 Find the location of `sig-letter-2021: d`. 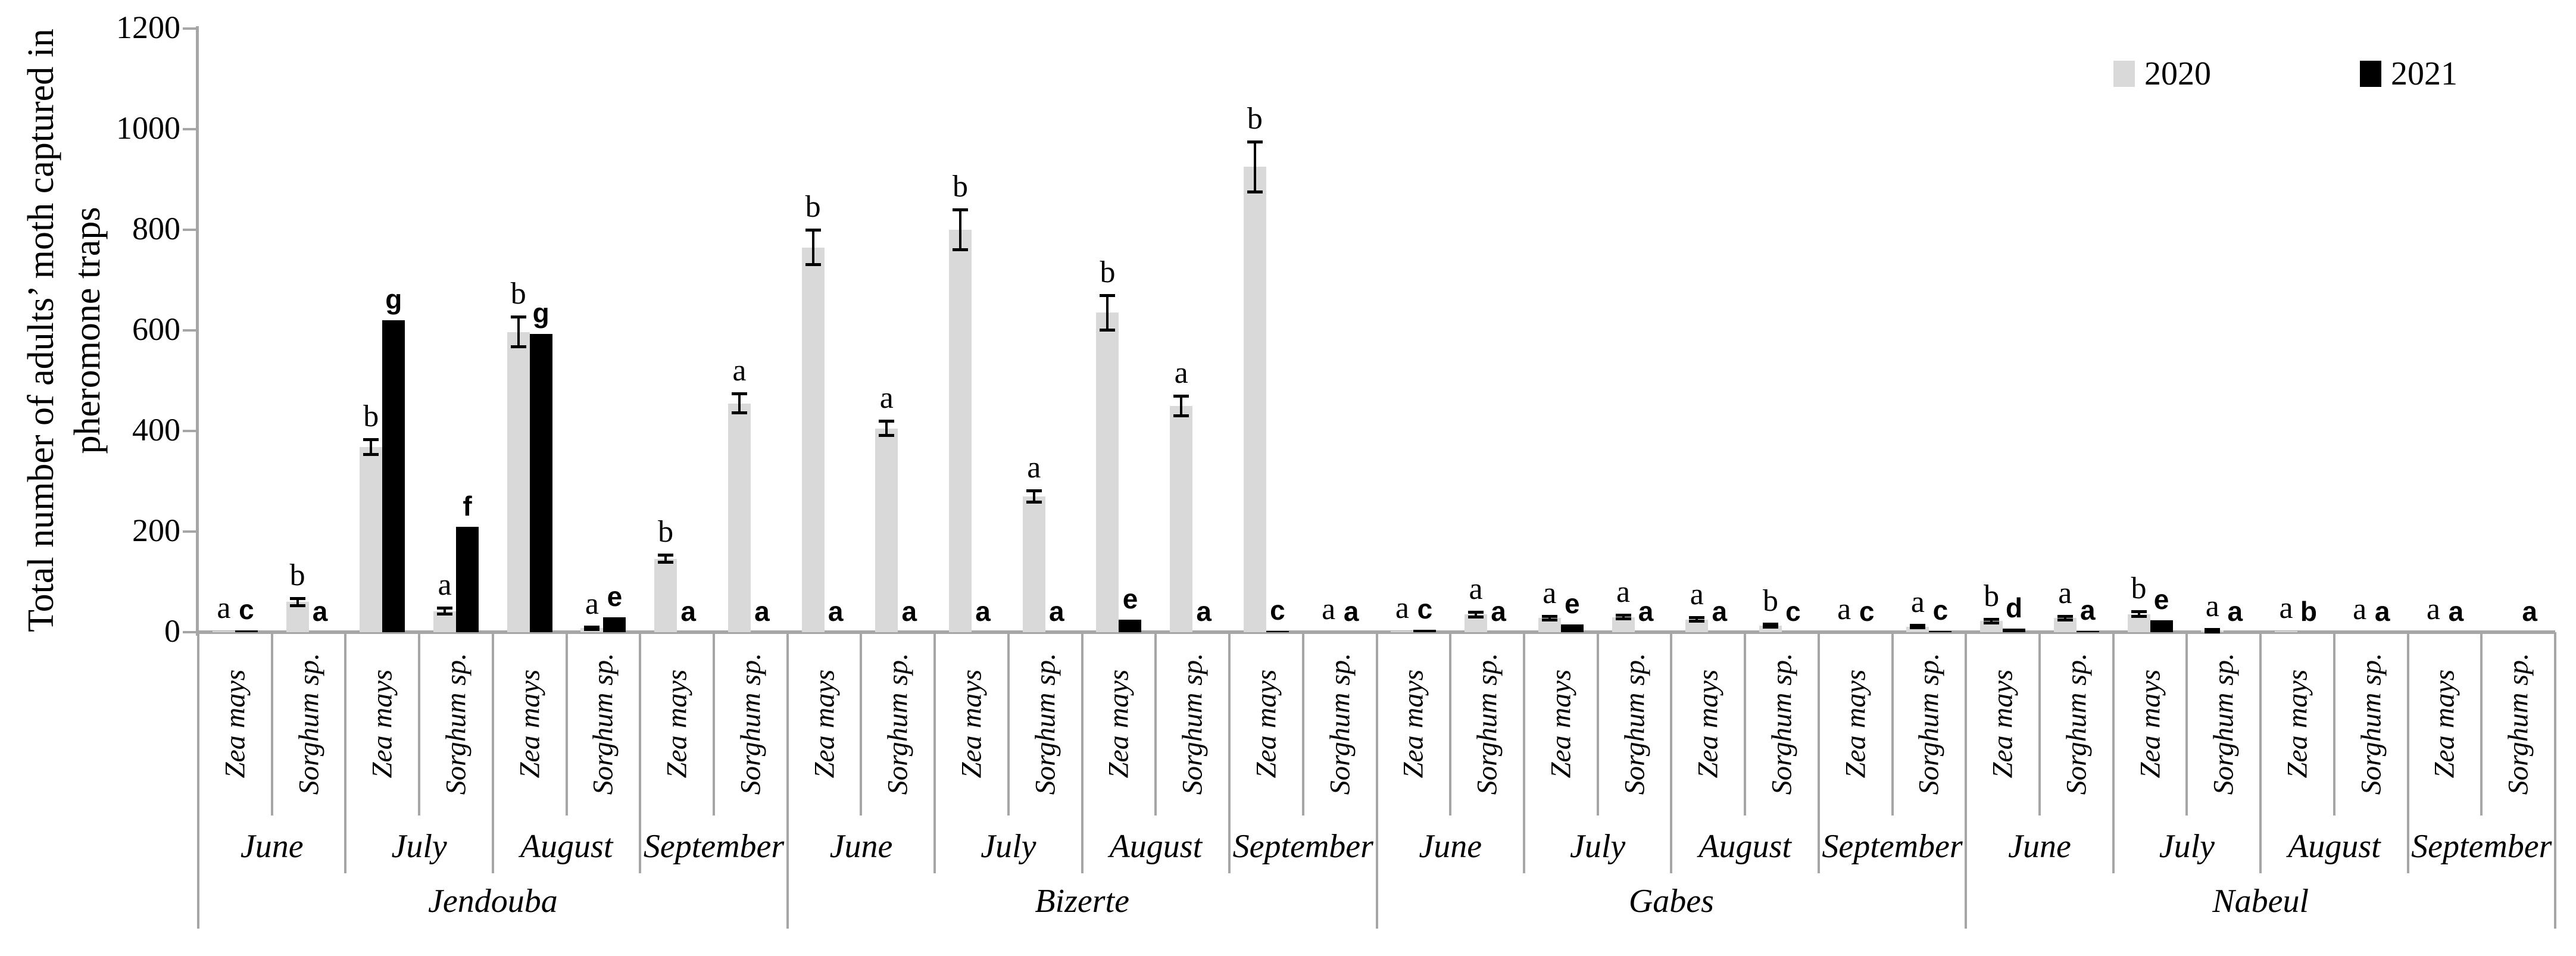

sig-letter-2021: d is located at coordinates (2014, 608).